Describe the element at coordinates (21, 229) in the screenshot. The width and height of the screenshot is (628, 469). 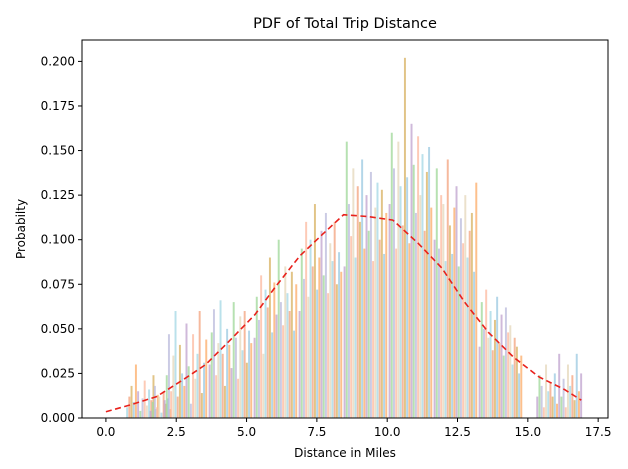
I see `y-axis-label: Probabilty` at that location.